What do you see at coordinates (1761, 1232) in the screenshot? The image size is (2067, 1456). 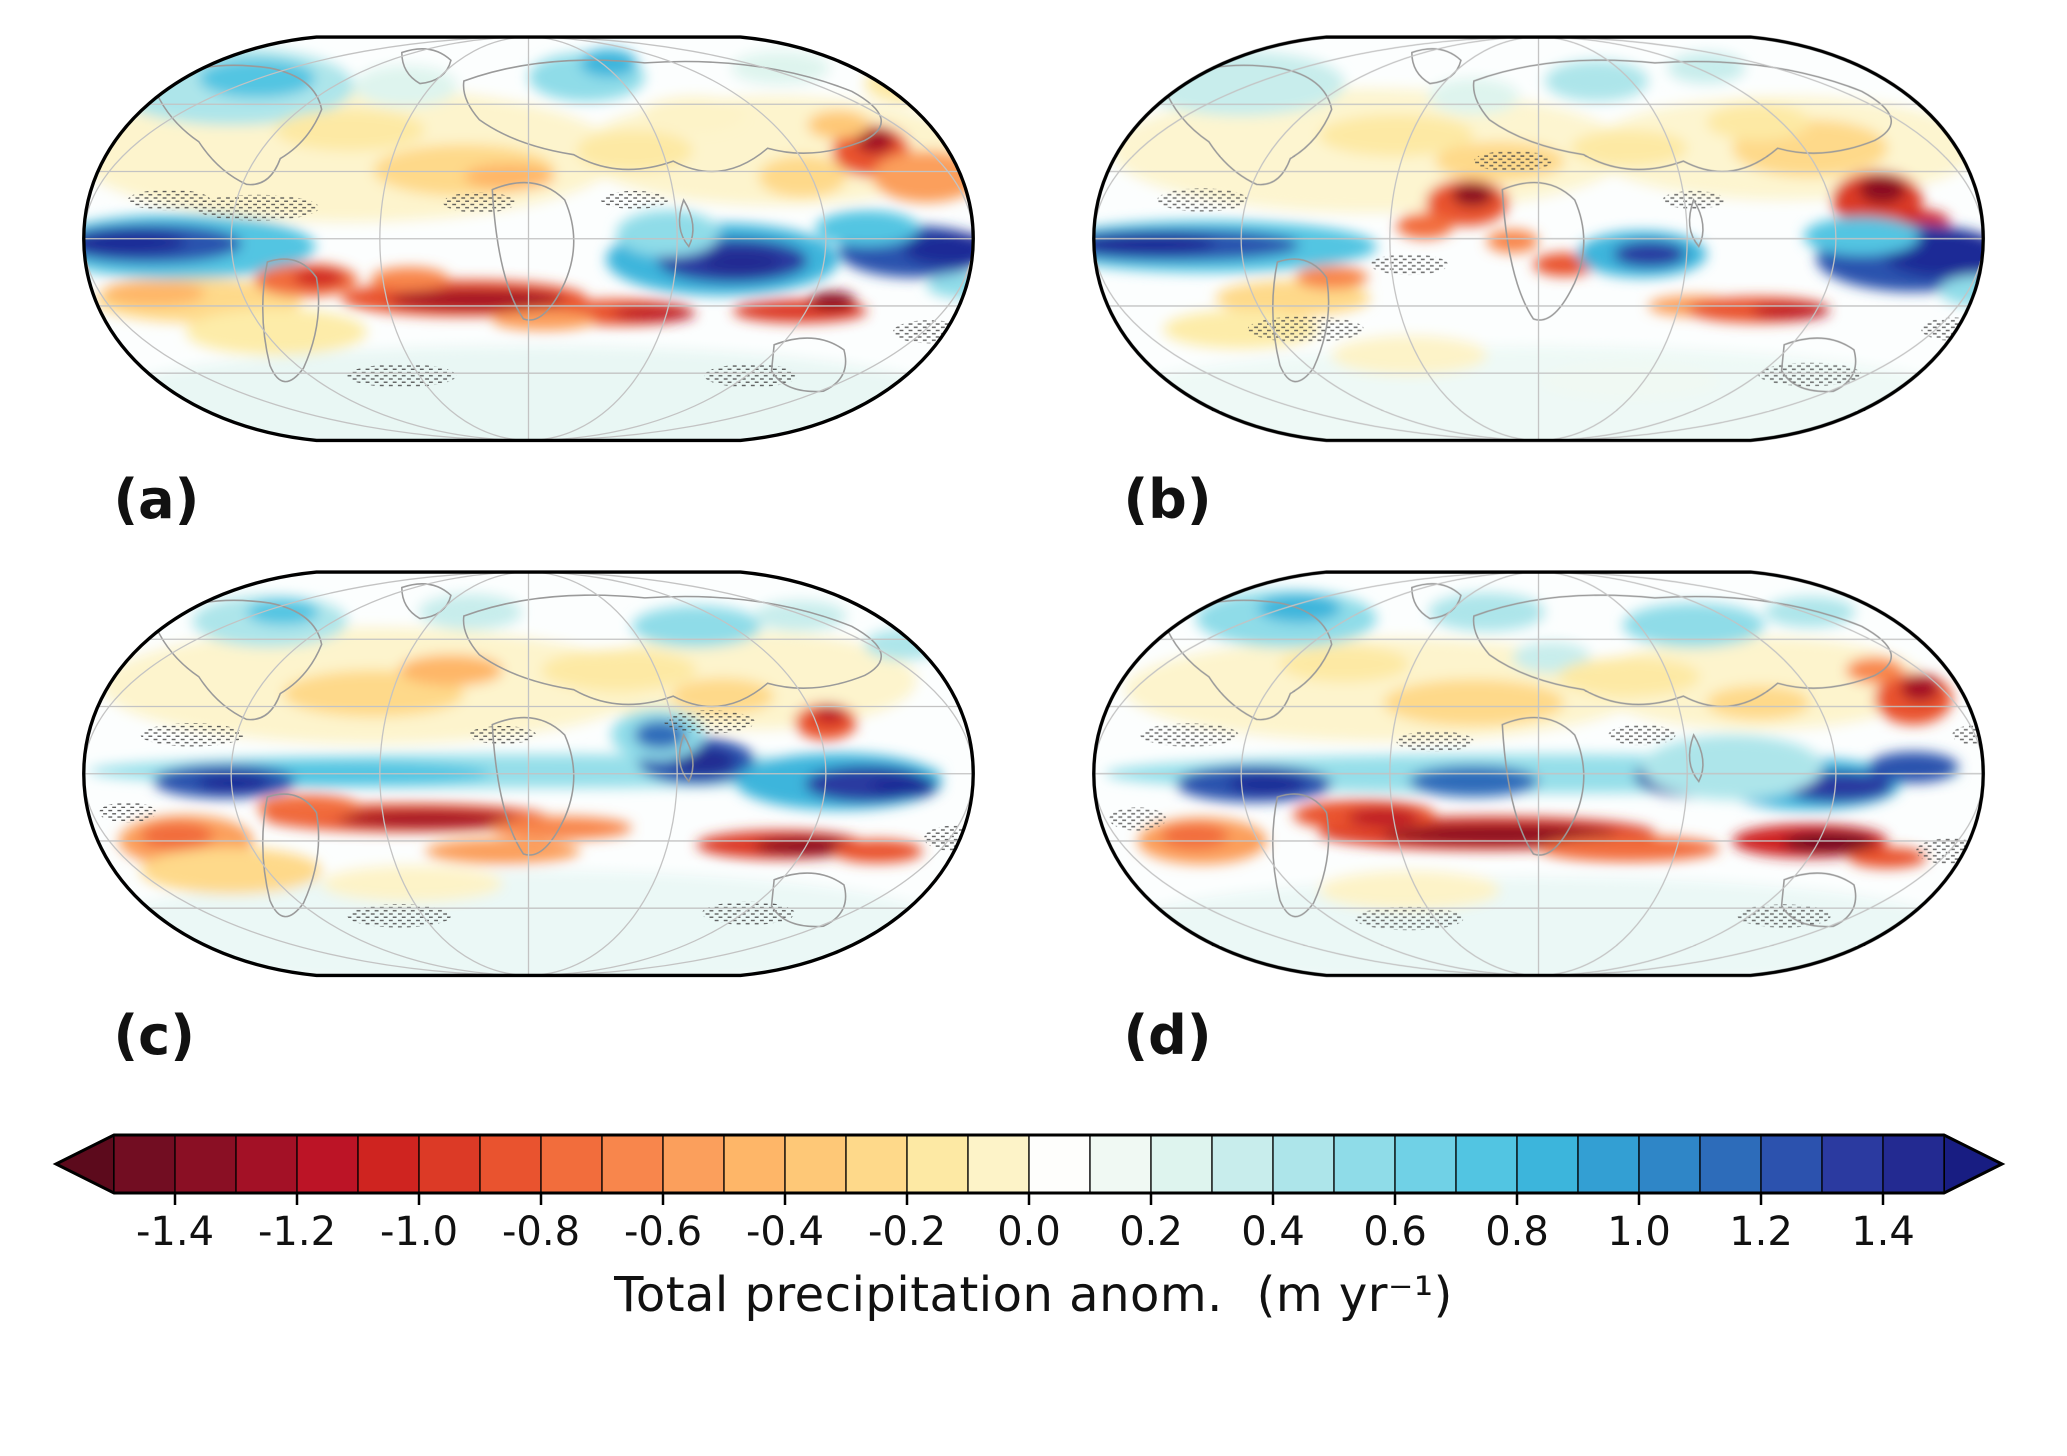 I see `colorbar-tick-label: 1.2` at bounding box center [1761, 1232].